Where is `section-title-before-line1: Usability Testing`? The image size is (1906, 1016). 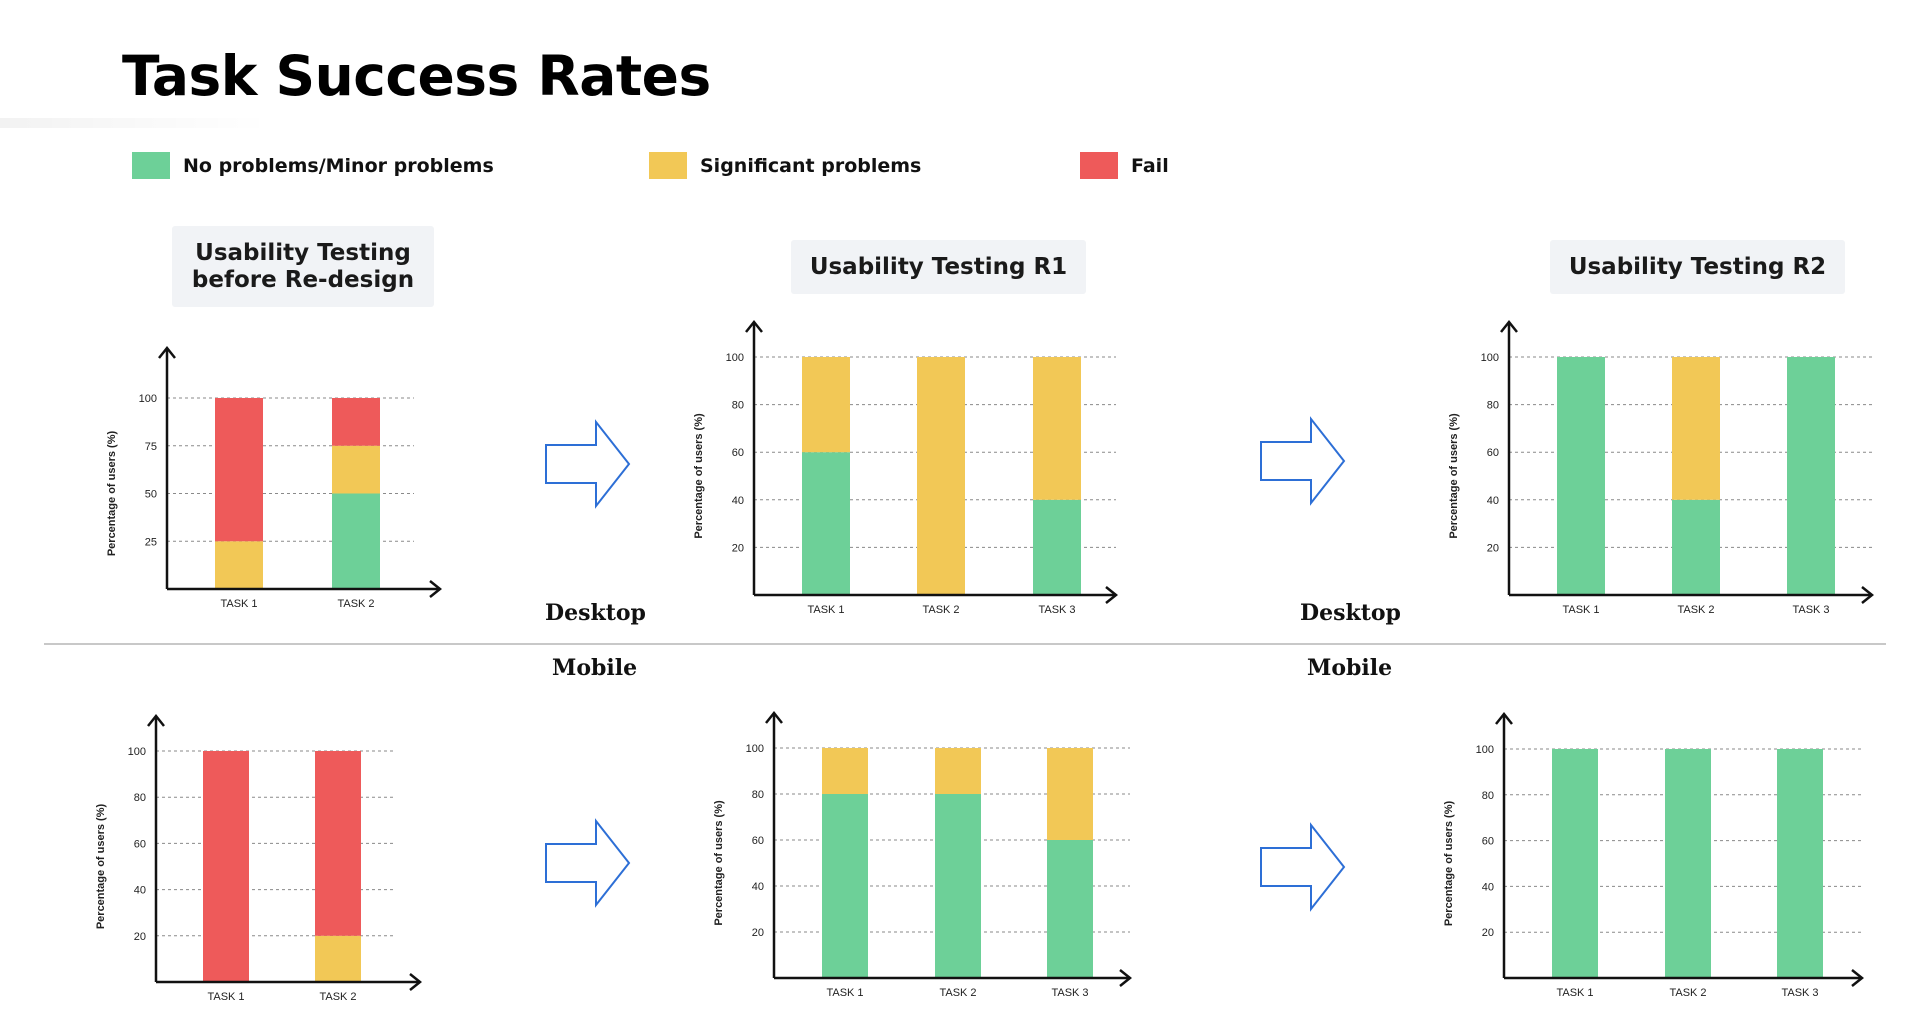 section-title-before-line1: Usability Testing is located at coordinates (303, 252).